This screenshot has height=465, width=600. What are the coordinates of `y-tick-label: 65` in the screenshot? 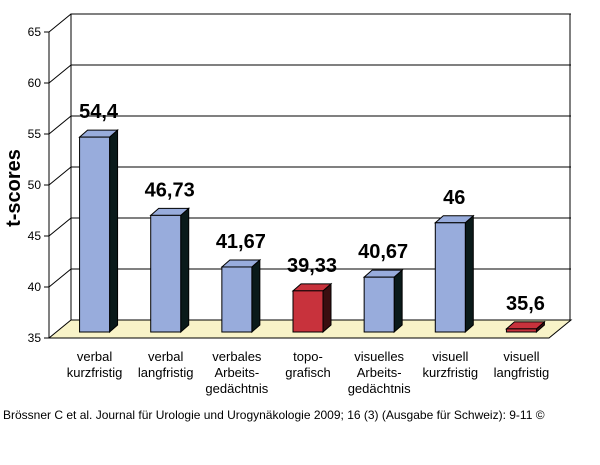 It's located at (35, 32).